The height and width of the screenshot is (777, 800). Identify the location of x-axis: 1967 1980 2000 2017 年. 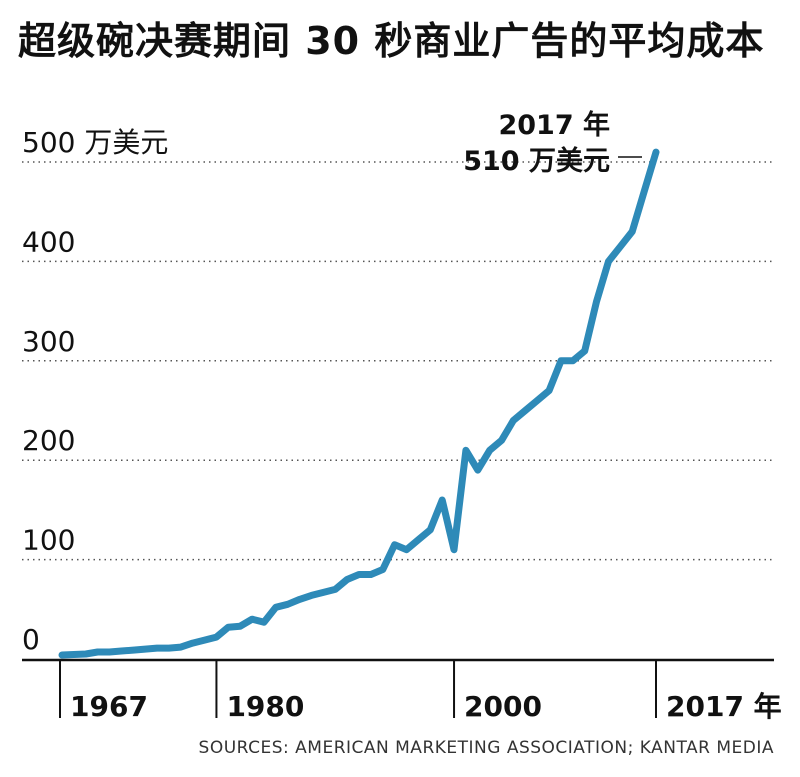
(402, 690).